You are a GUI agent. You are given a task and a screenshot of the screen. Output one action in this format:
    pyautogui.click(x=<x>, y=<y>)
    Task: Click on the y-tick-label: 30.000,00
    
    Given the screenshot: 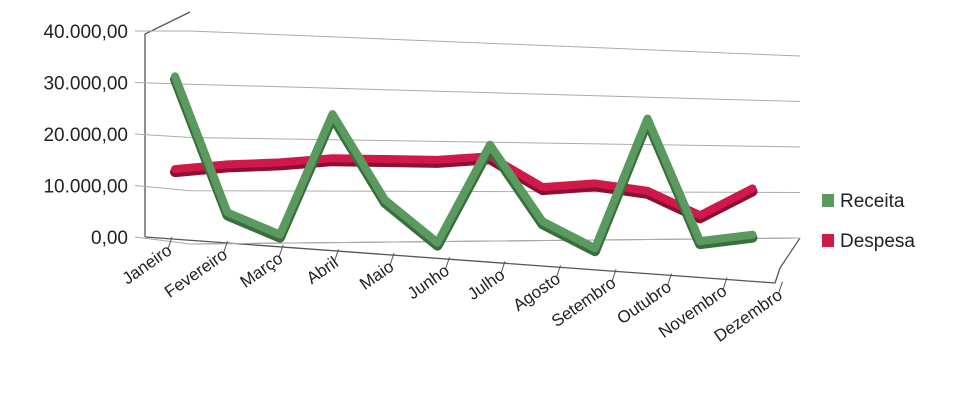 What is the action you would take?
    pyautogui.click(x=85, y=84)
    